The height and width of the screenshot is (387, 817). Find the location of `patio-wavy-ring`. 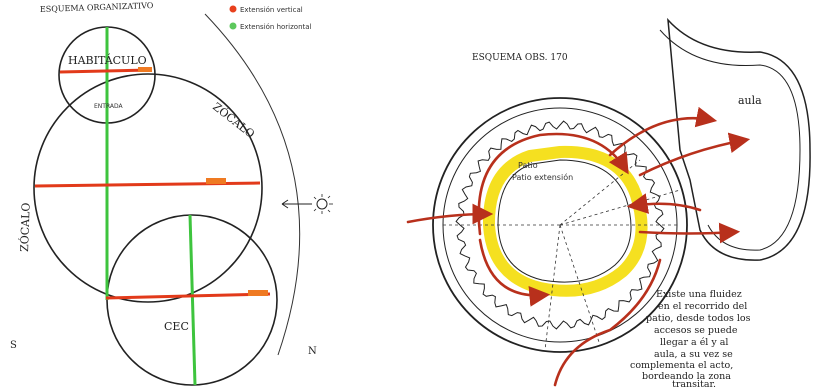

patio-wavy-ring is located at coordinates (560, 225).